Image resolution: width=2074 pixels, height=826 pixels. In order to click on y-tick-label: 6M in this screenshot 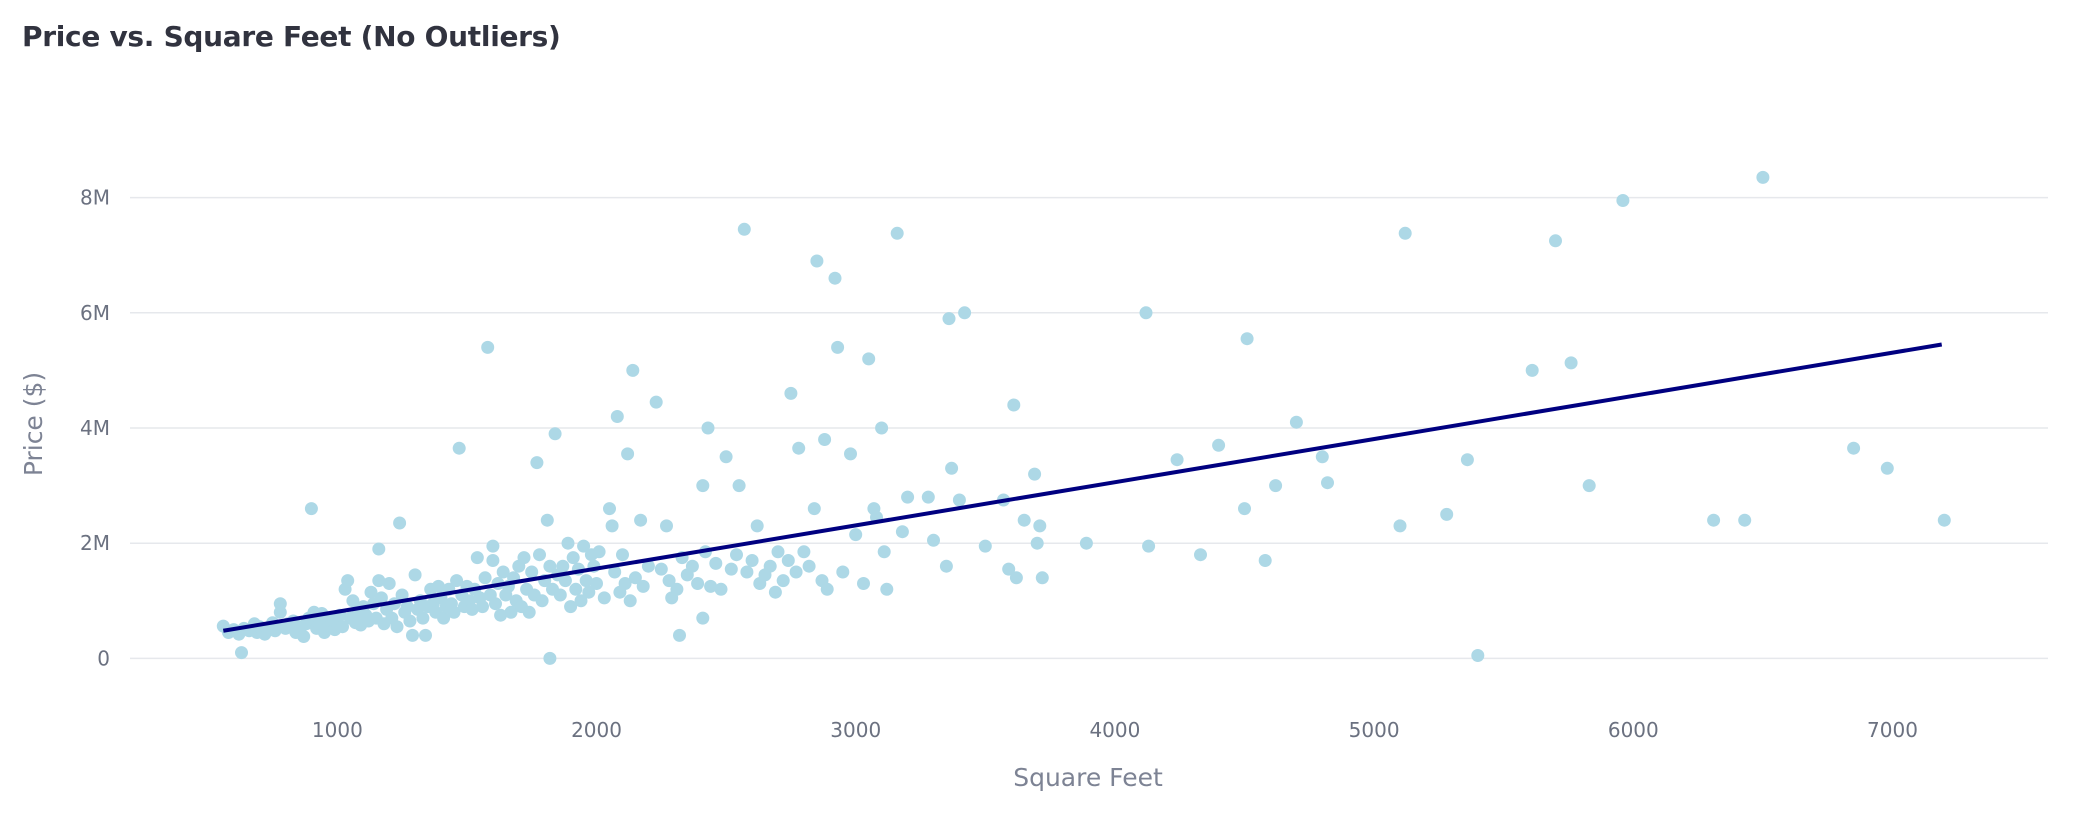, I will do `click(95, 313)`.